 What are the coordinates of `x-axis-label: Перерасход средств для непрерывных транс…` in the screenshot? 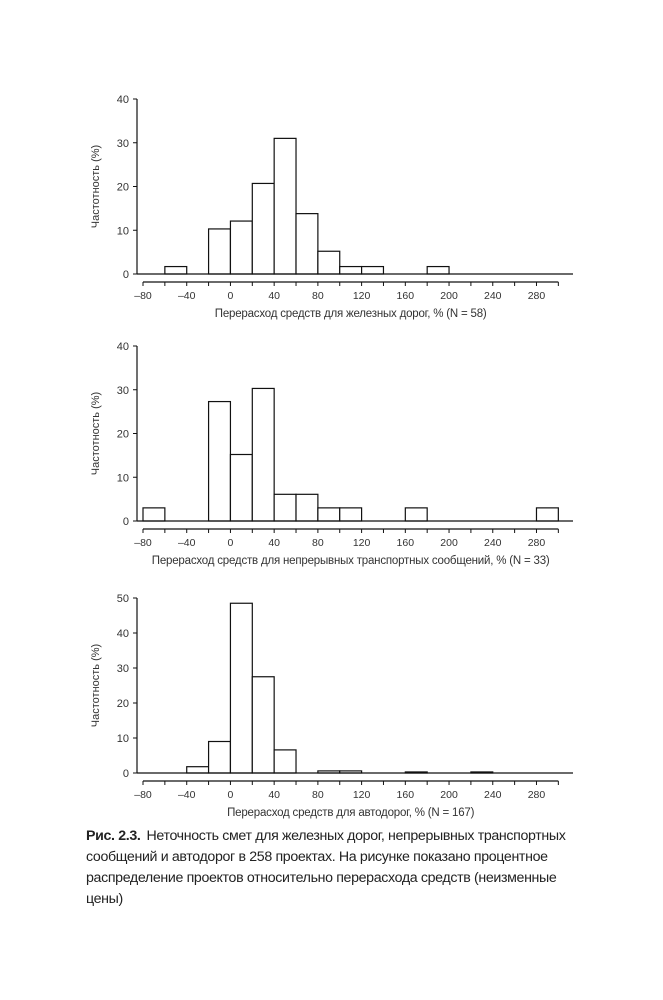 It's located at (351, 561).